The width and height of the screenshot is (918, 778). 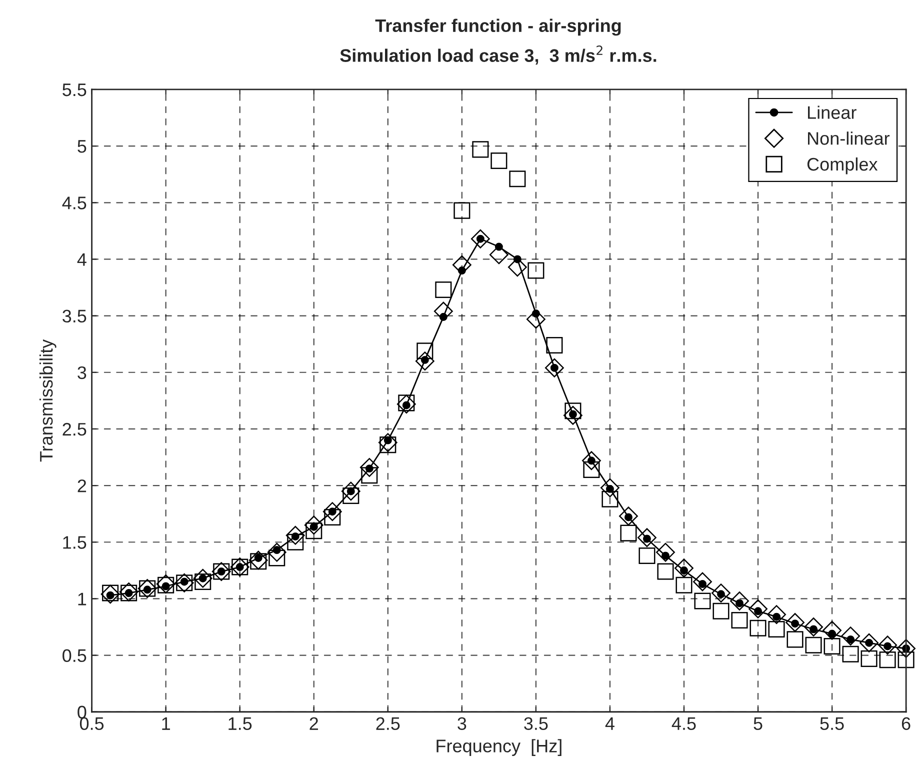 What do you see at coordinates (832, 112) in the screenshot?
I see `legend-label: Linear` at bounding box center [832, 112].